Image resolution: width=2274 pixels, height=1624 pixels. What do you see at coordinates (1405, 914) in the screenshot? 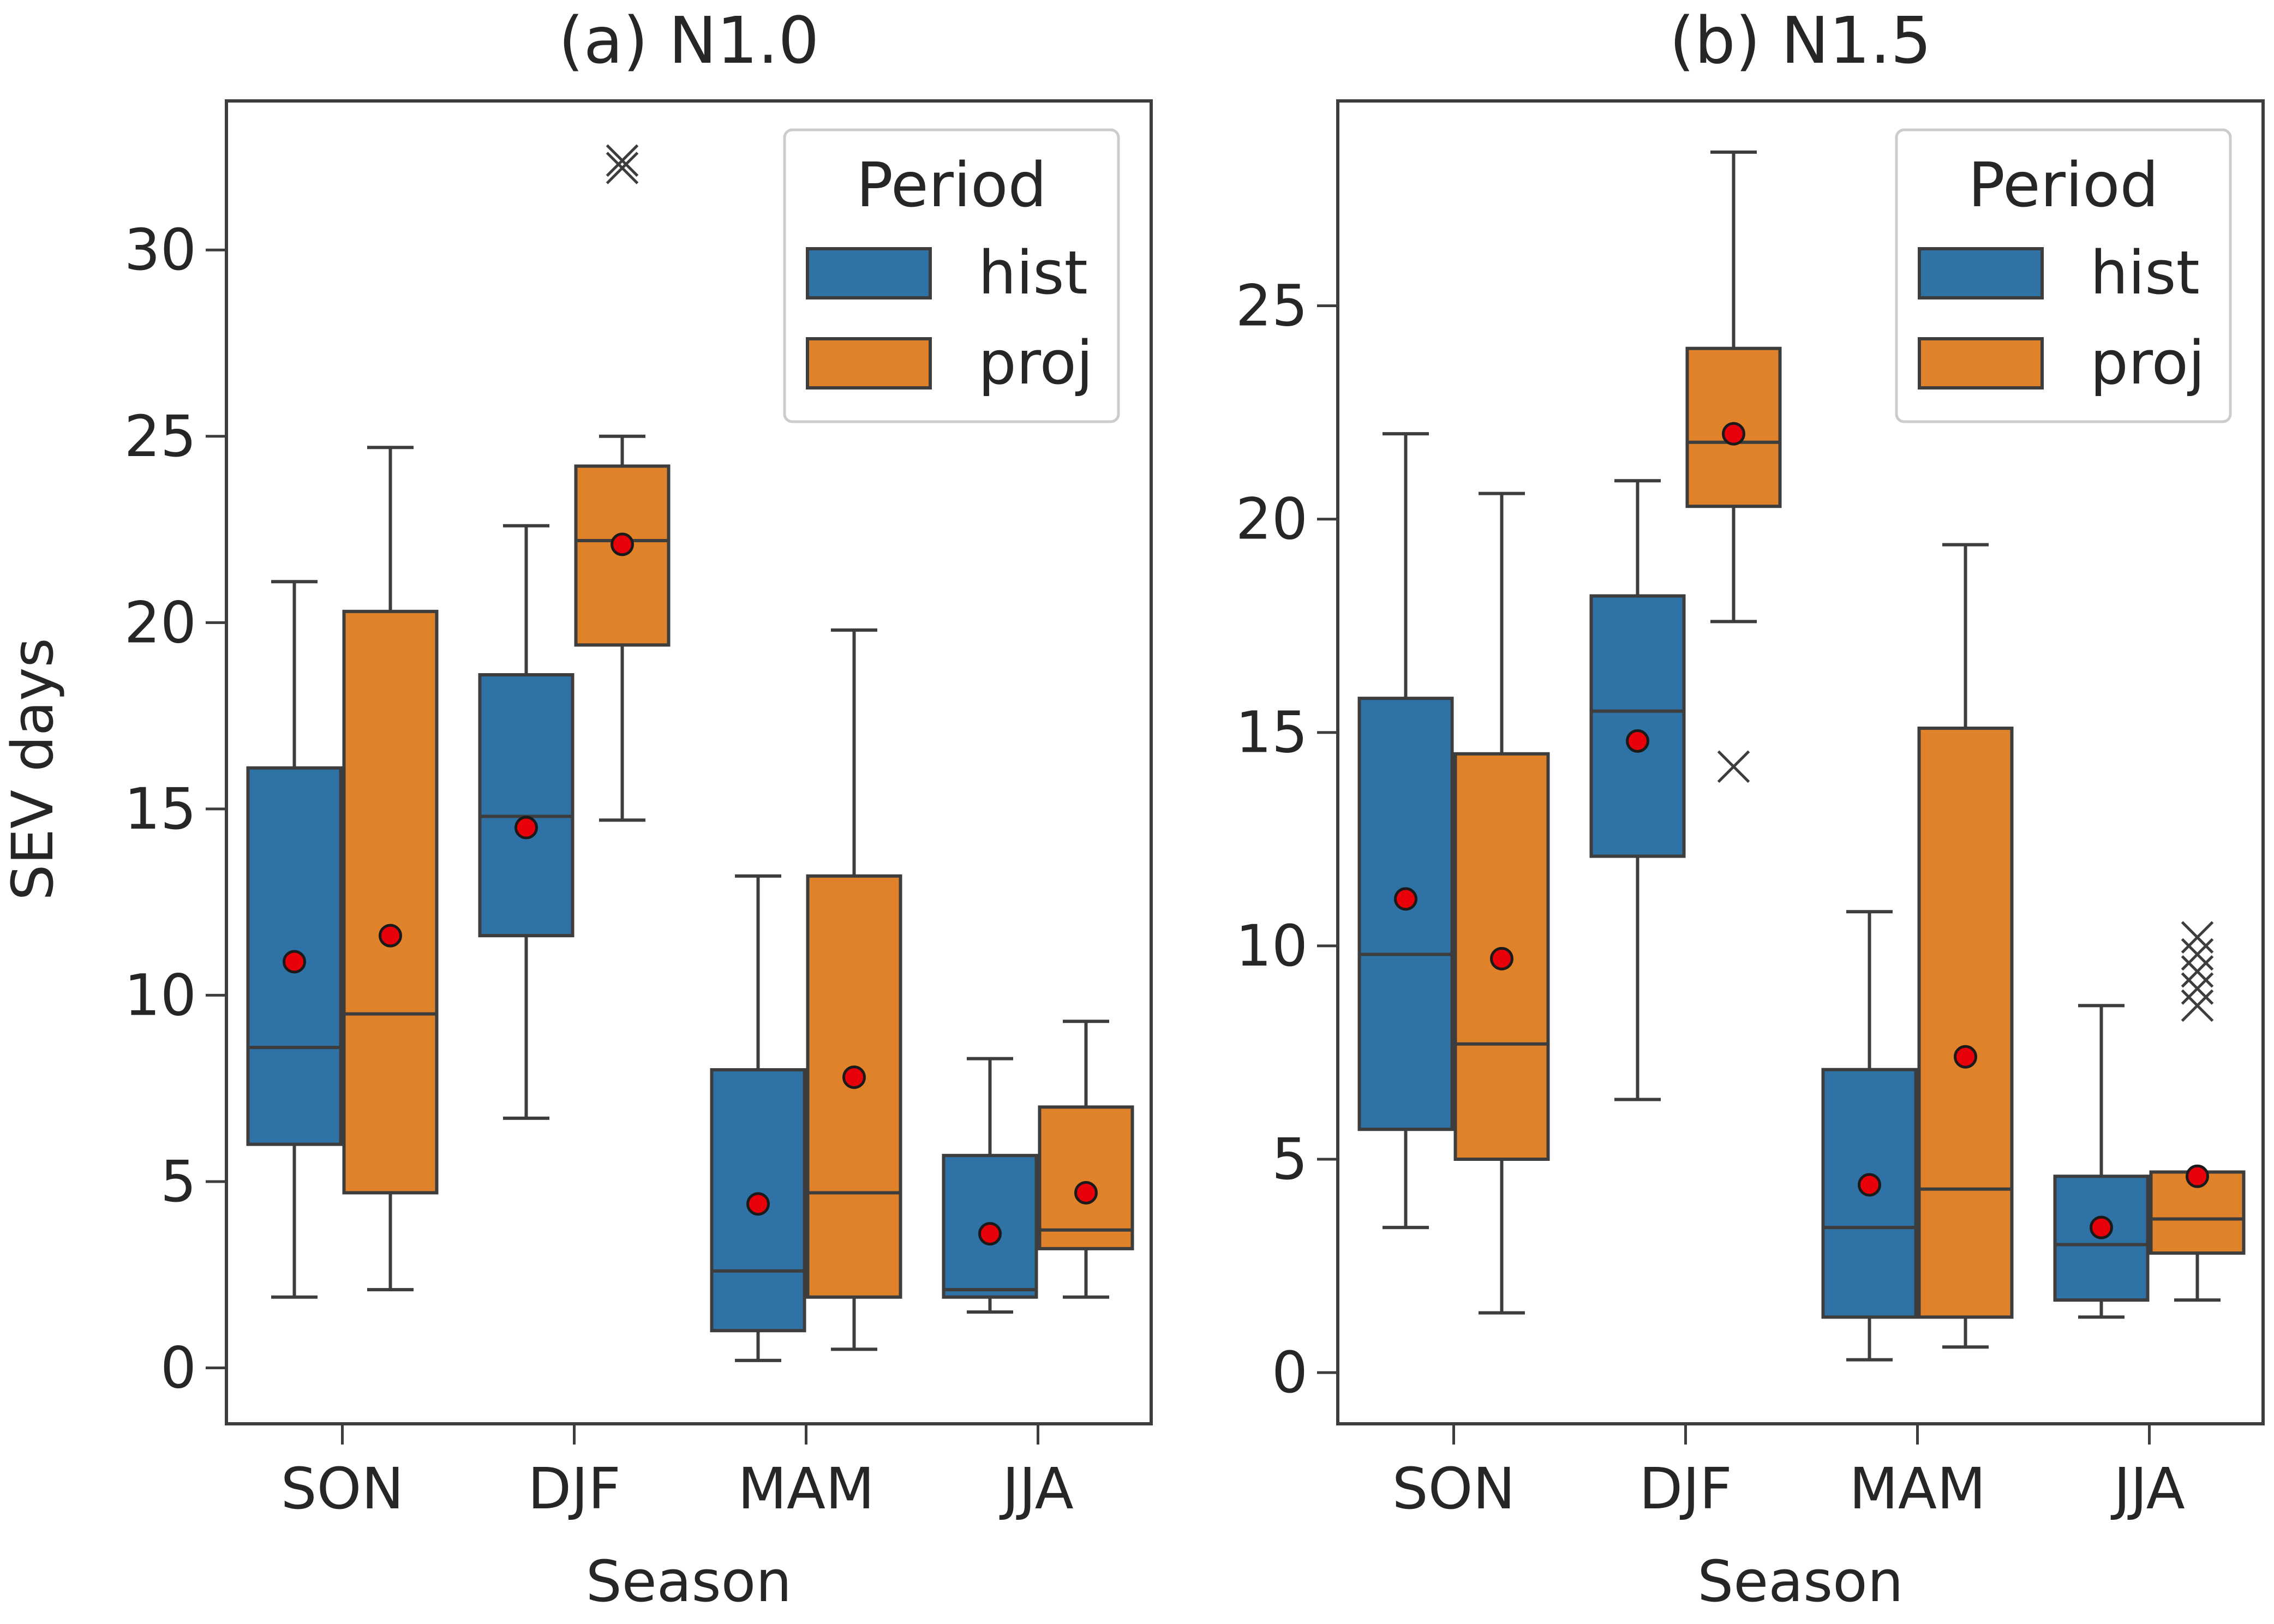
I see `box-hist-son` at bounding box center [1405, 914].